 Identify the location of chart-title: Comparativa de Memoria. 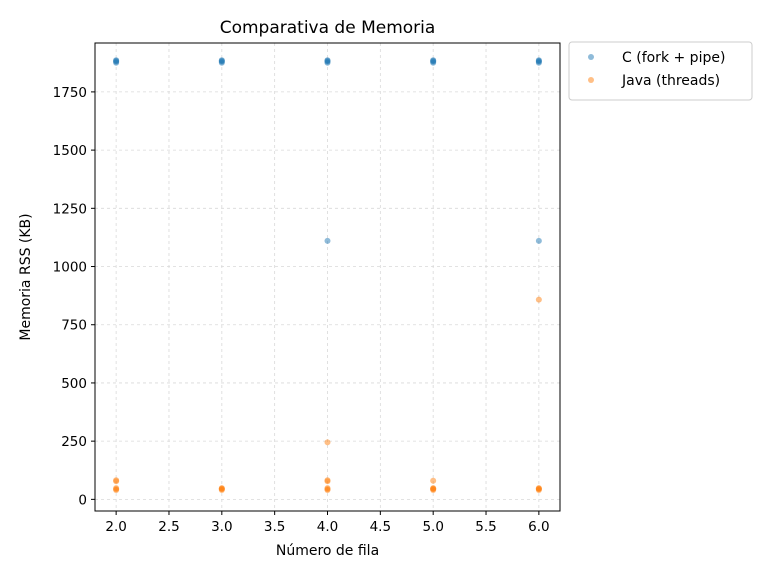
(328, 28).